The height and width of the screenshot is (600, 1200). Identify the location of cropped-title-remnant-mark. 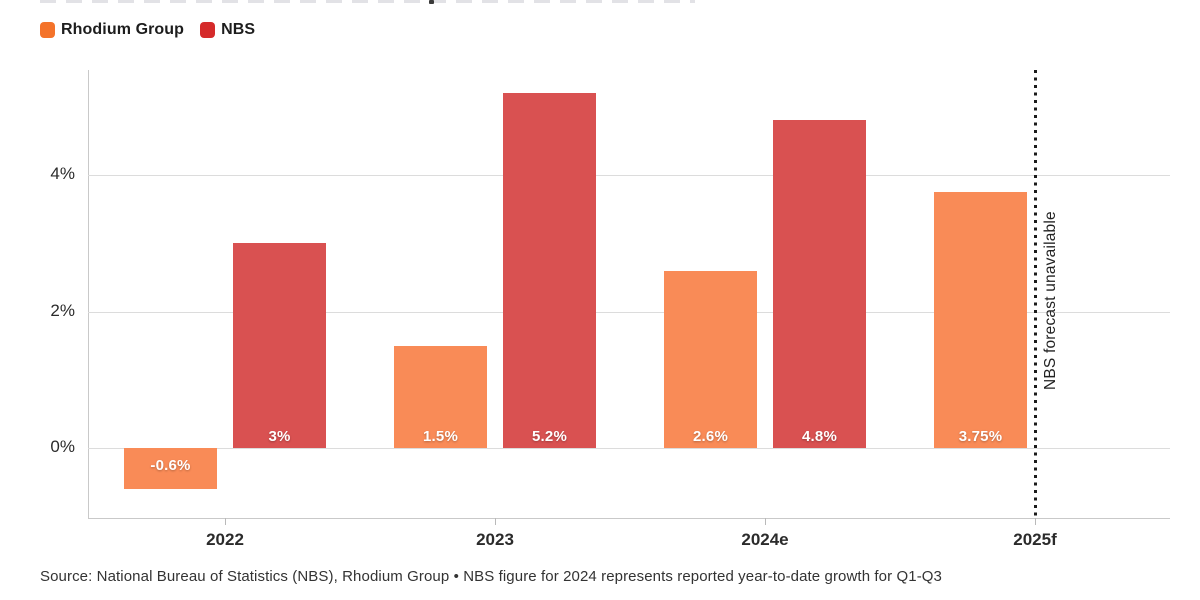
(431, 2).